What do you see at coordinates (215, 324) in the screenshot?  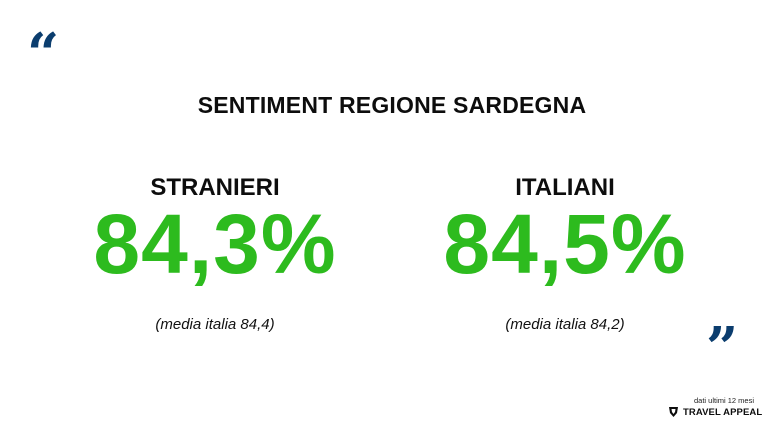 I see `stat-note: (media italia 84,4)` at bounding box center [215, 324].